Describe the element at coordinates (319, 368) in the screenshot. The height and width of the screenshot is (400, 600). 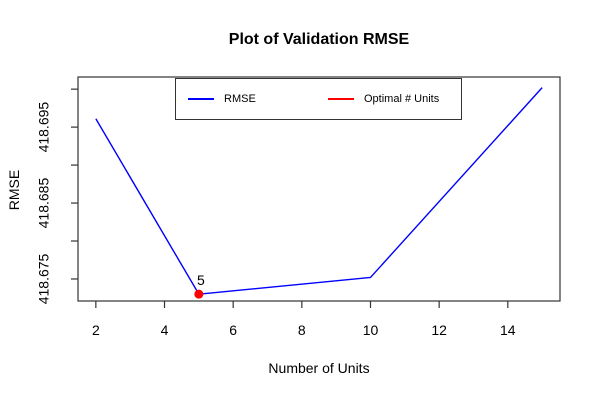
I see `x-axis-label: Number of Units` at that location.